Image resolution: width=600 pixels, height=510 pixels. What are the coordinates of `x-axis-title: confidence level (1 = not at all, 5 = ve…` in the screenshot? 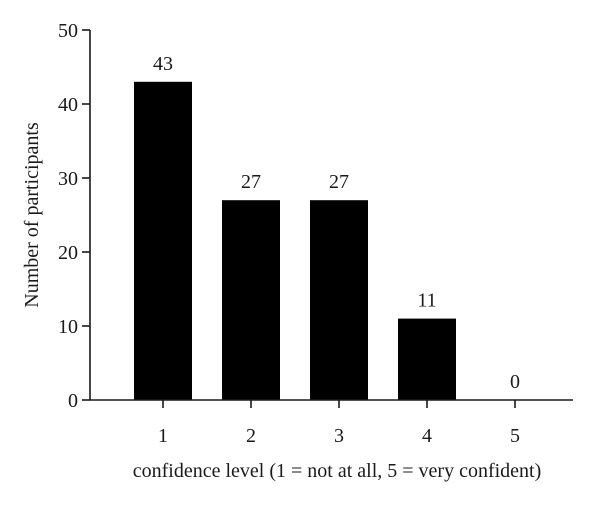 It's located at (337, 471).